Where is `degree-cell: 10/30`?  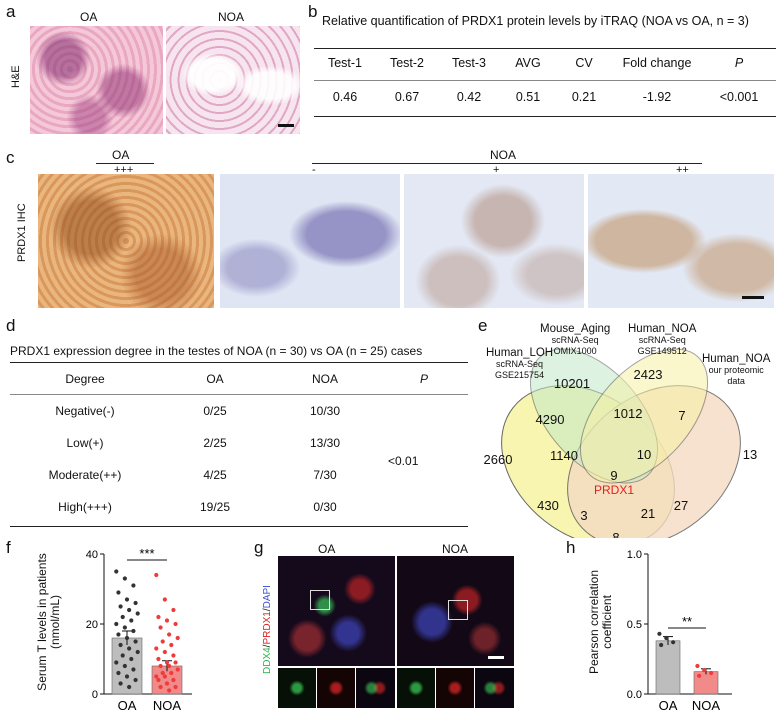 degree-cell: 10/30 is located at coordinates (325, 411).